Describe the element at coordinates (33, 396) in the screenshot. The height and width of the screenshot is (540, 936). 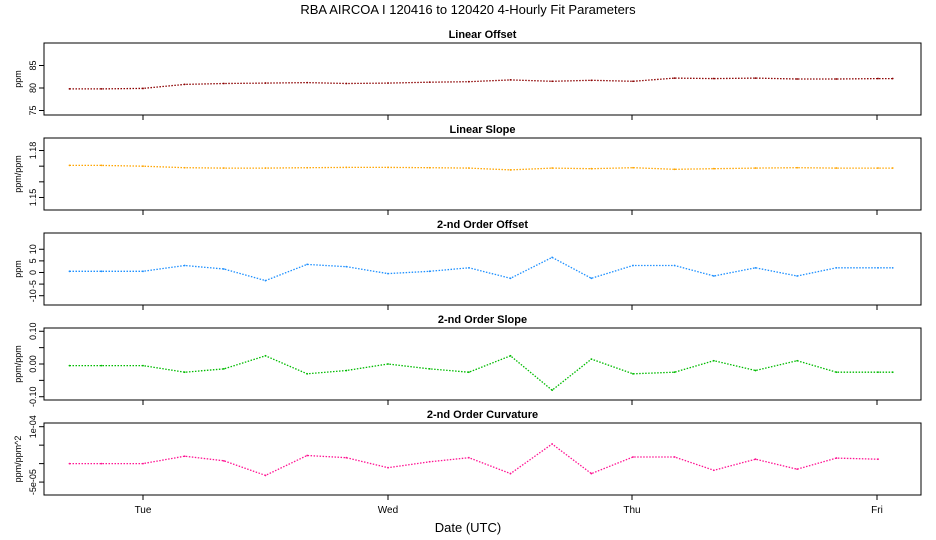
I see `y-tick-label: -0.10` at that location.